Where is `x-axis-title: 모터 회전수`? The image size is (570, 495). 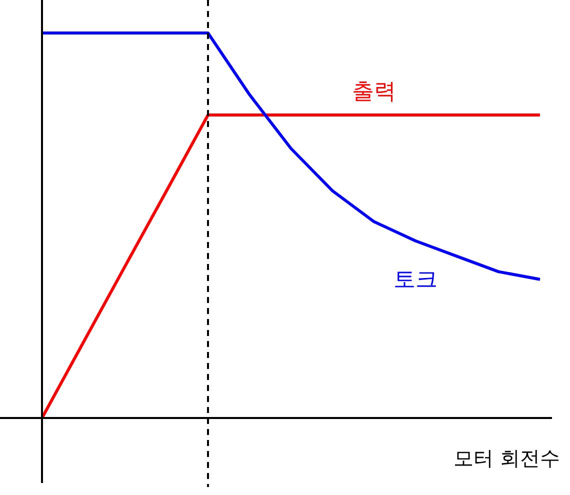 x-axis-title: 모터 회전수 is located at coordinates (507, 458).